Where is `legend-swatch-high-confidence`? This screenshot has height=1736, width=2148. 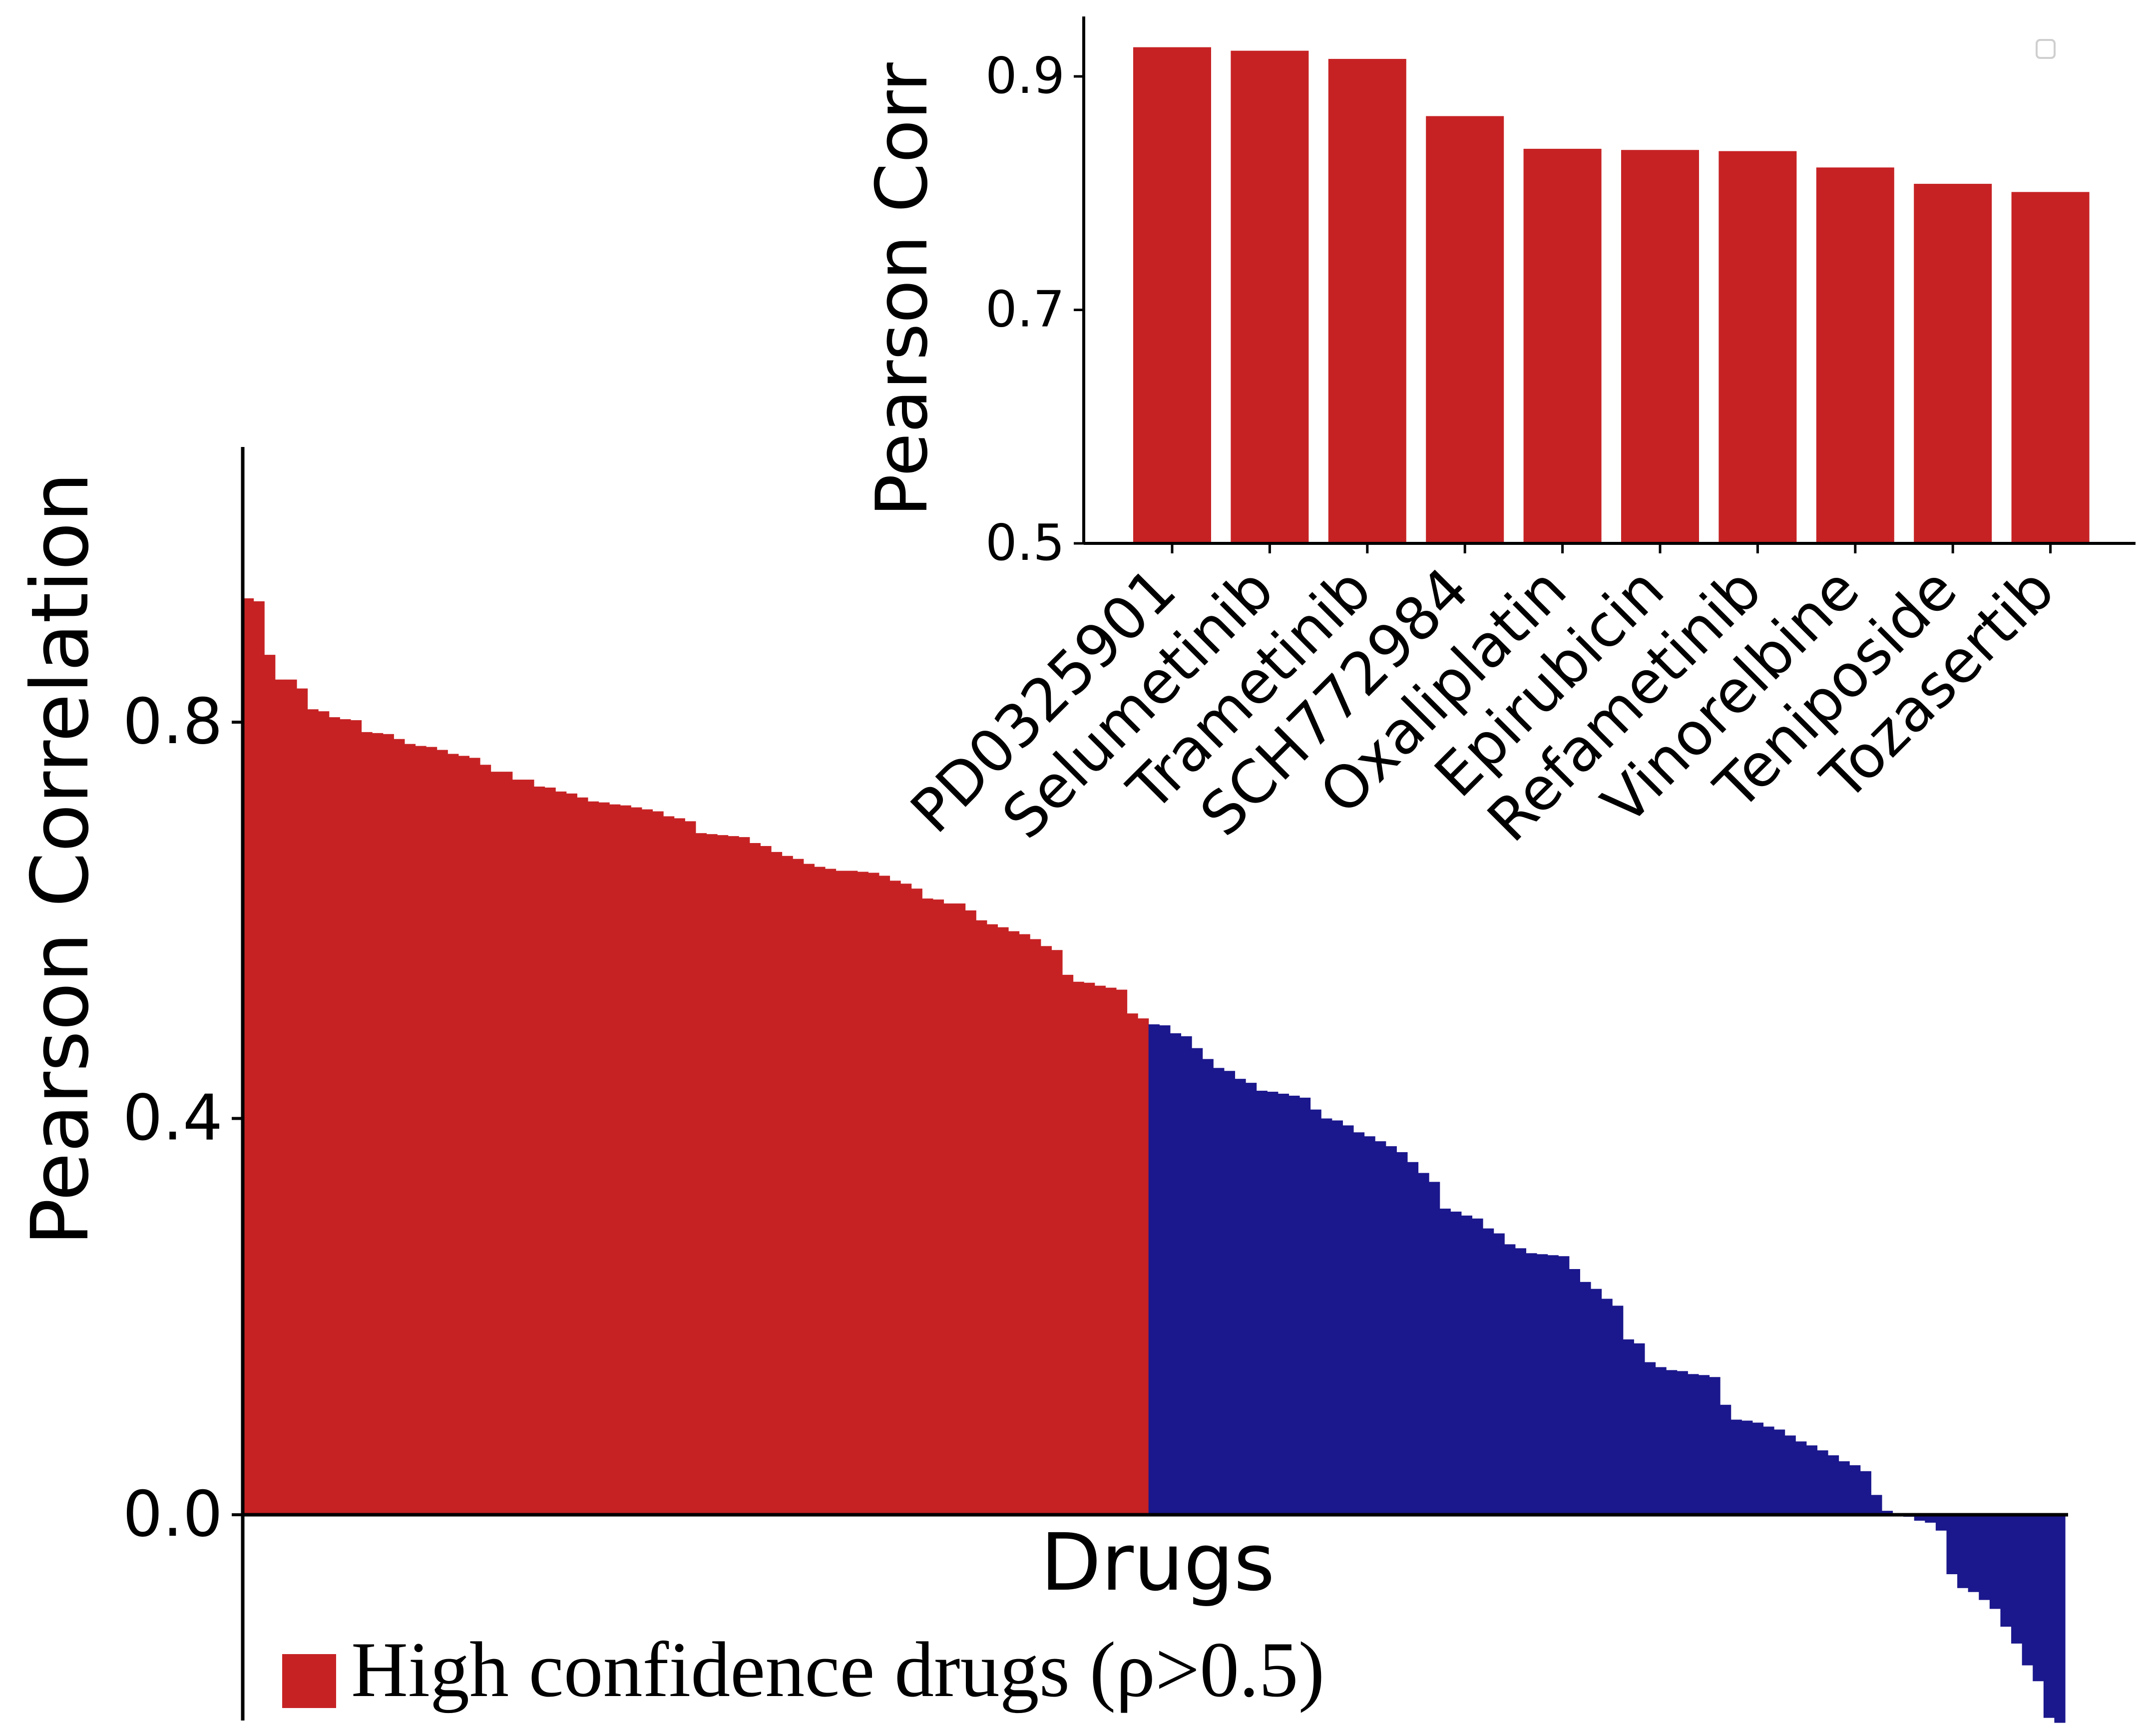
legend-swatch-high-confidence is located at coordinates (309, 1681).